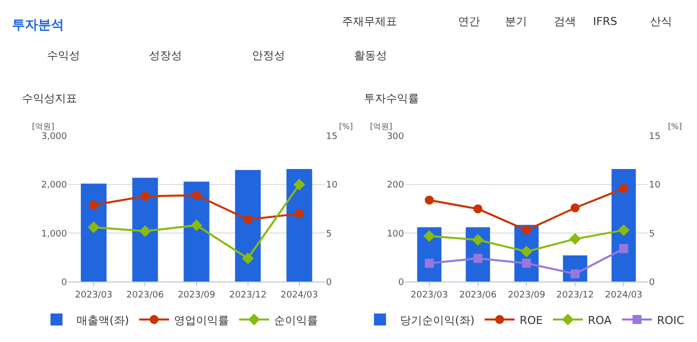 The width and height of the screenshot is (697, 342). Describe the element at coordinates (437, 320) in the screenshot. I see `legend-label: 당기순이익(좌)` at that location.